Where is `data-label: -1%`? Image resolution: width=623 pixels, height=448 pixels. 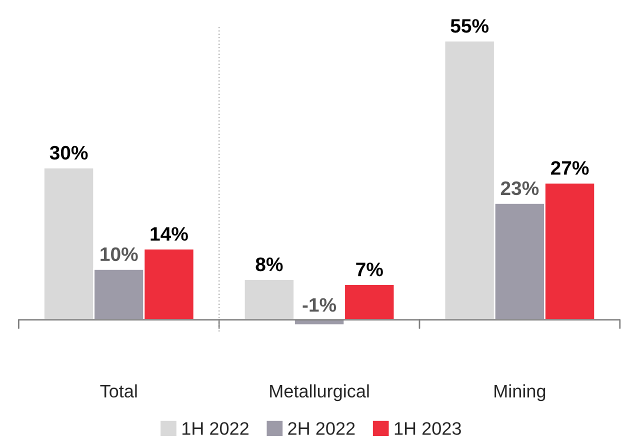
data-label: -1% is located at coordinates (319, 305).